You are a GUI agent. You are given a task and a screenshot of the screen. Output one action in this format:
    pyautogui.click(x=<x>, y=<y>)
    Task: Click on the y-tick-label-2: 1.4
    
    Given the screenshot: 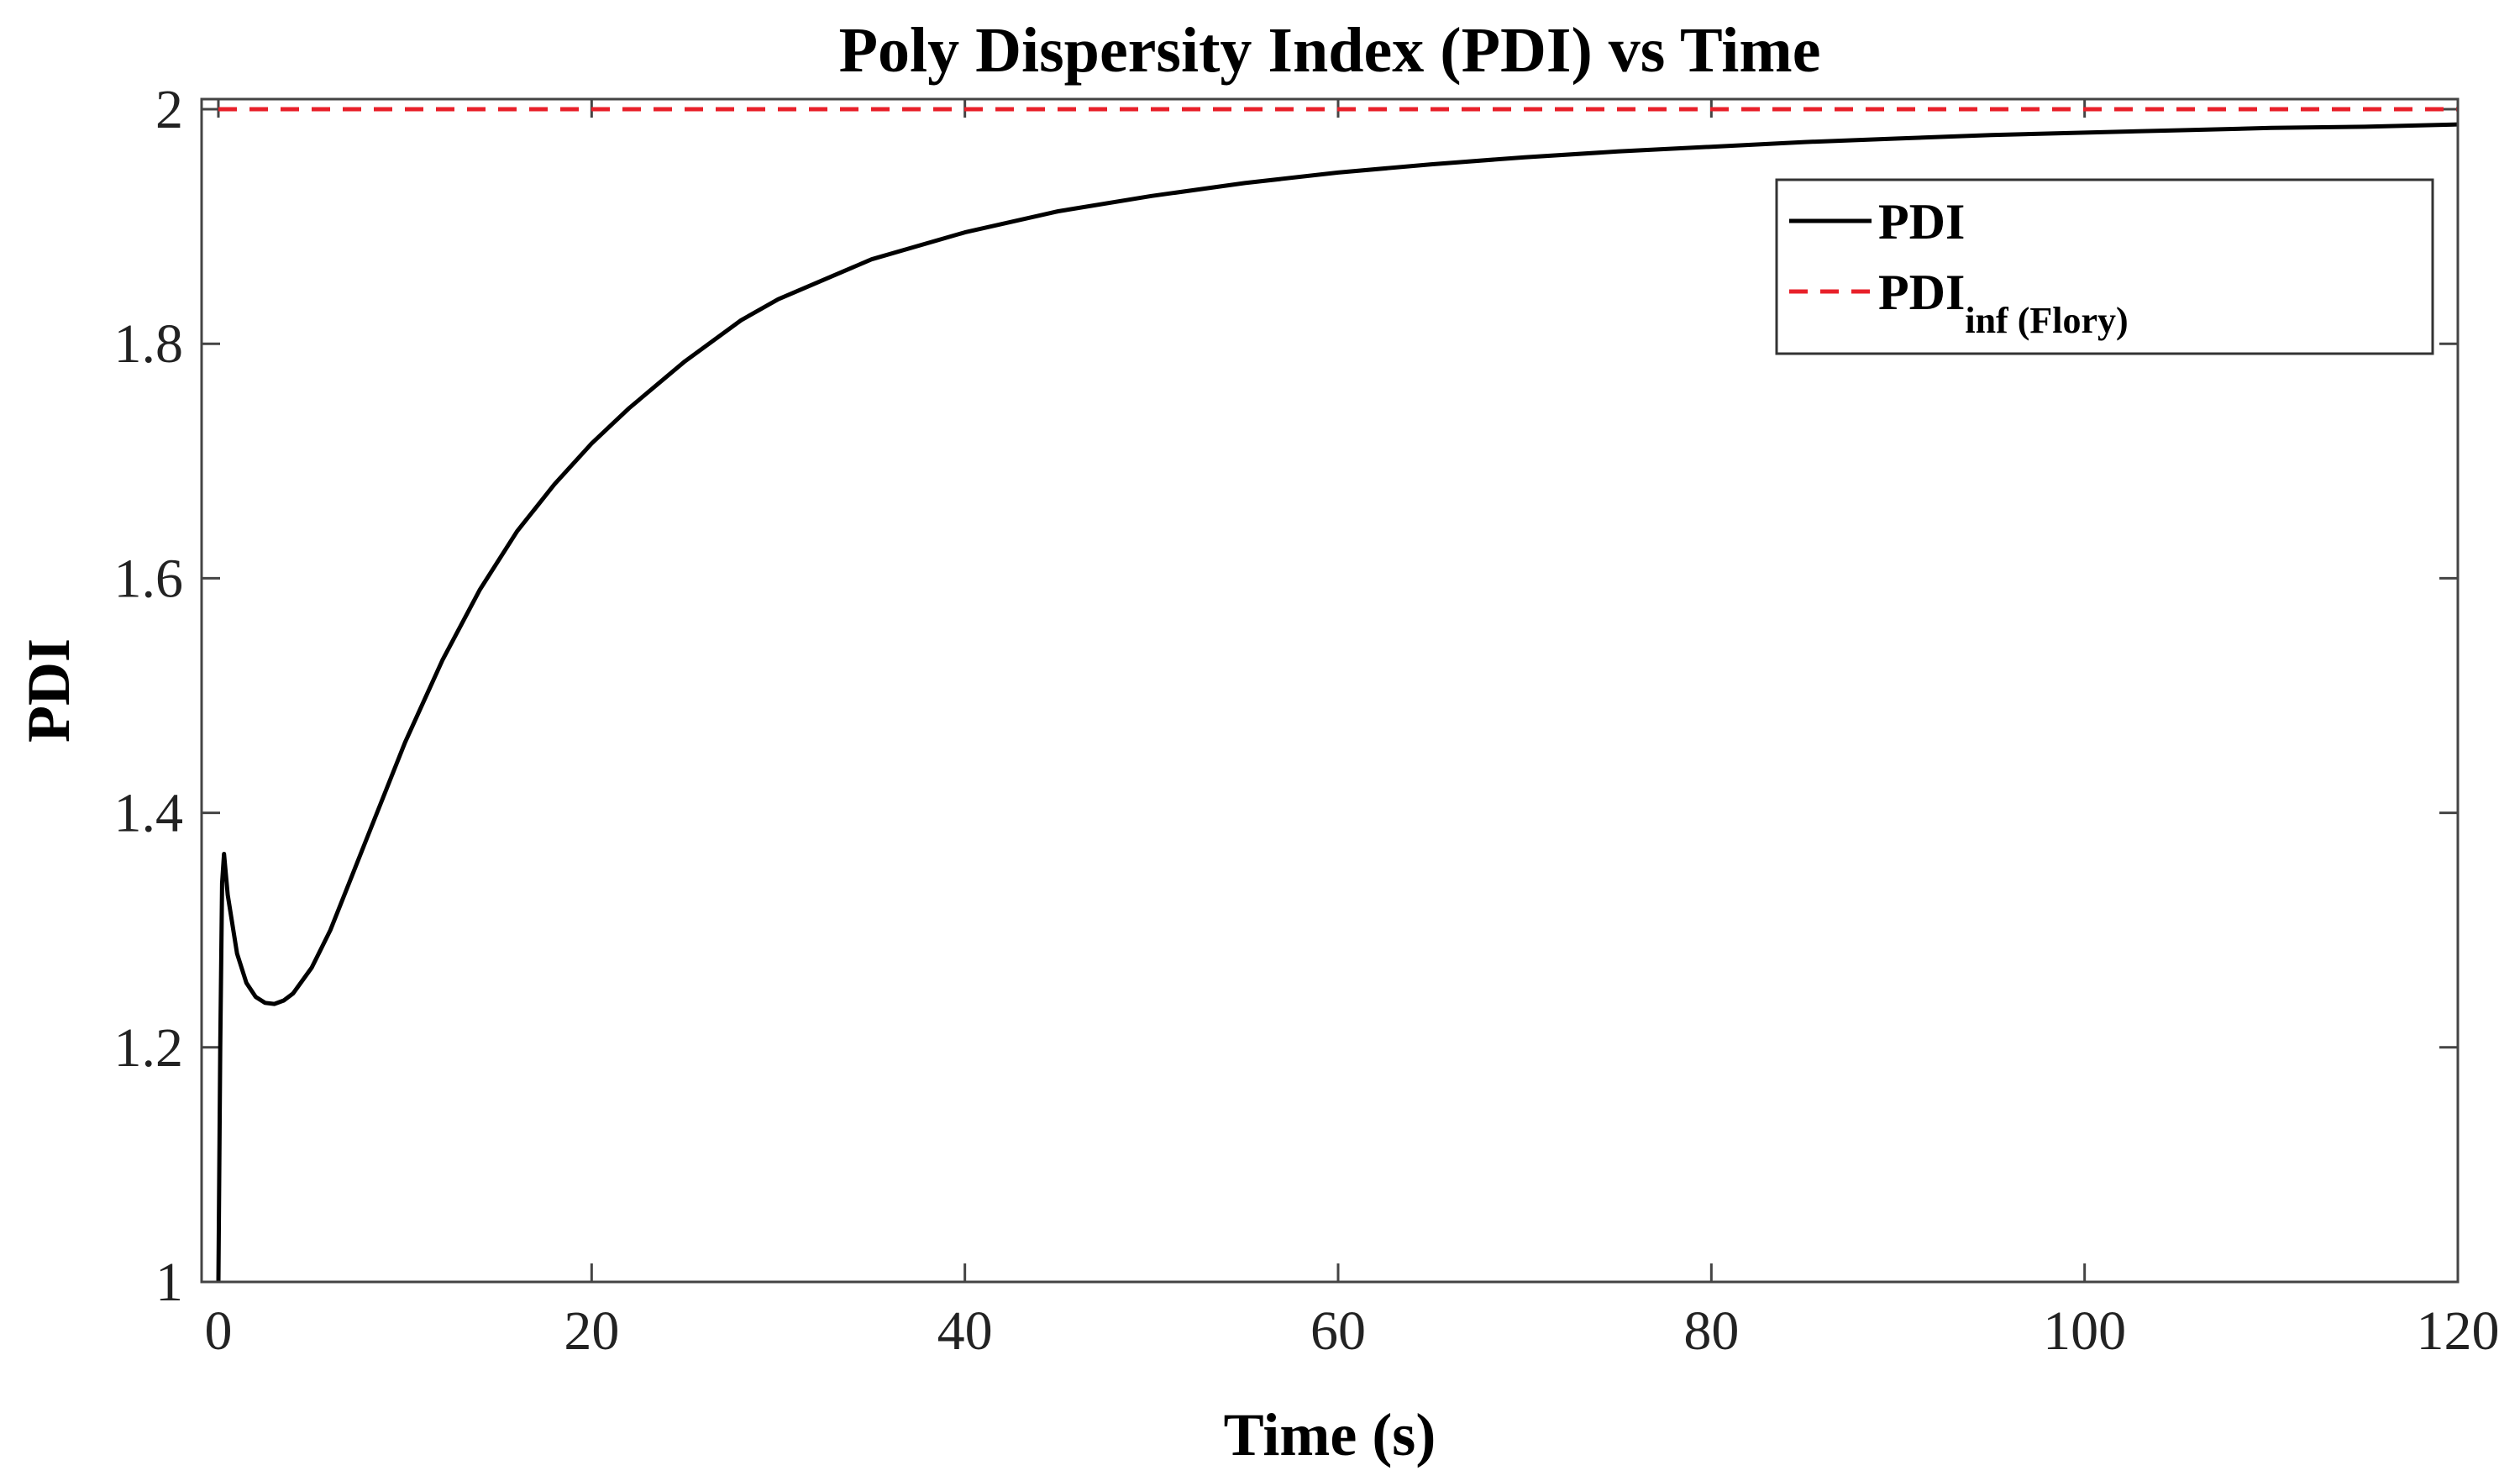 What is the action you would take?
    pyautogui.click(x=149, y=813)
    